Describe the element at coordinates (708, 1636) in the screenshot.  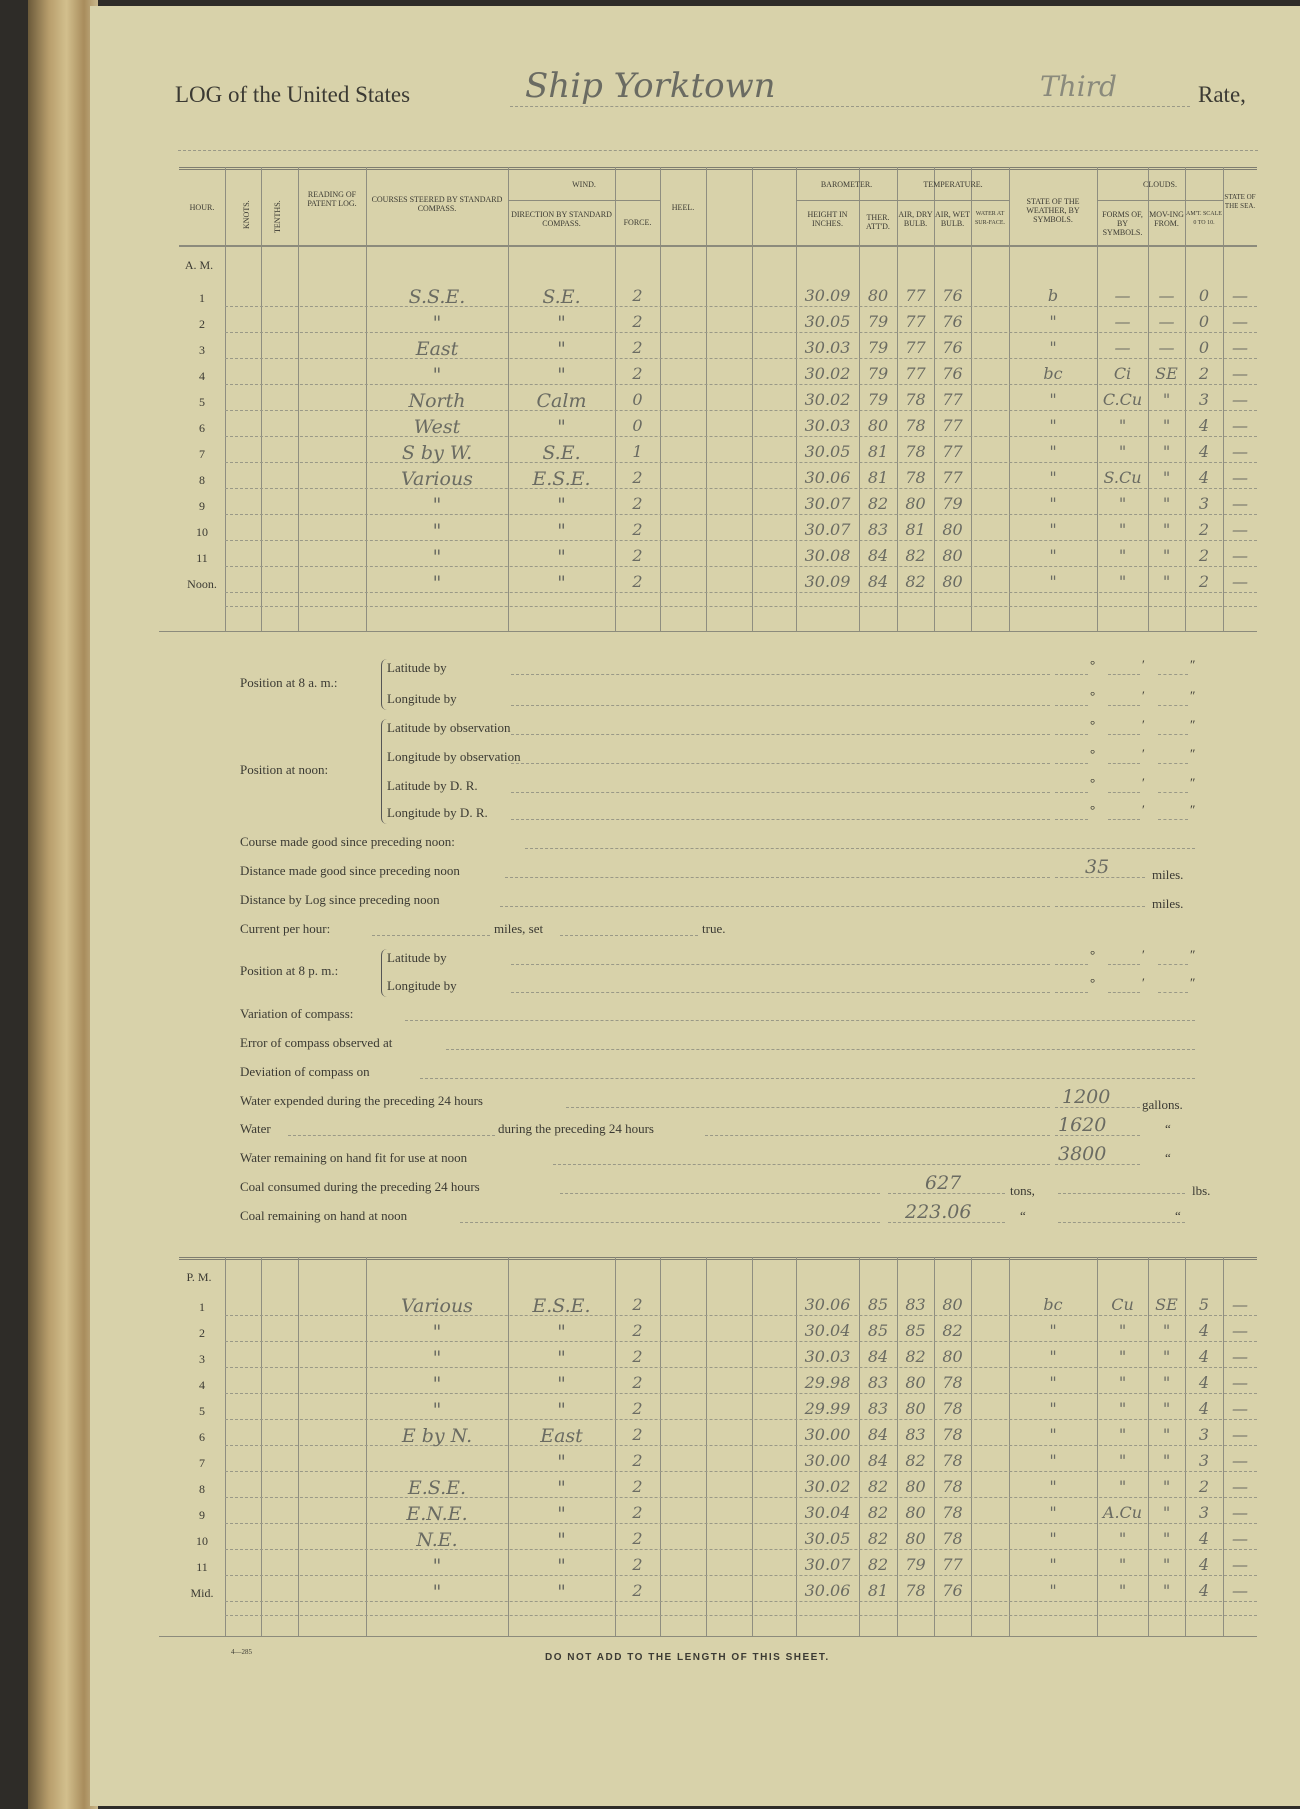
I see `table-bottom-rule` at that location.